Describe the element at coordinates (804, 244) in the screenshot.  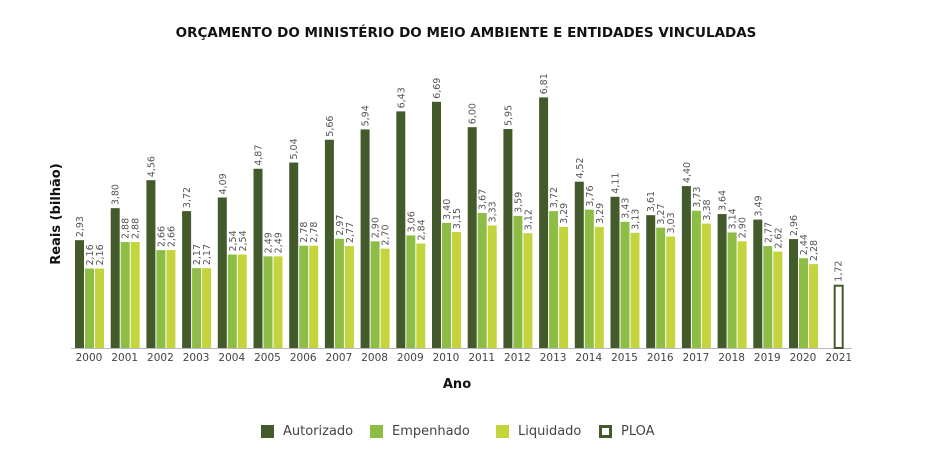
I see `data-label: 2,44` at that location.